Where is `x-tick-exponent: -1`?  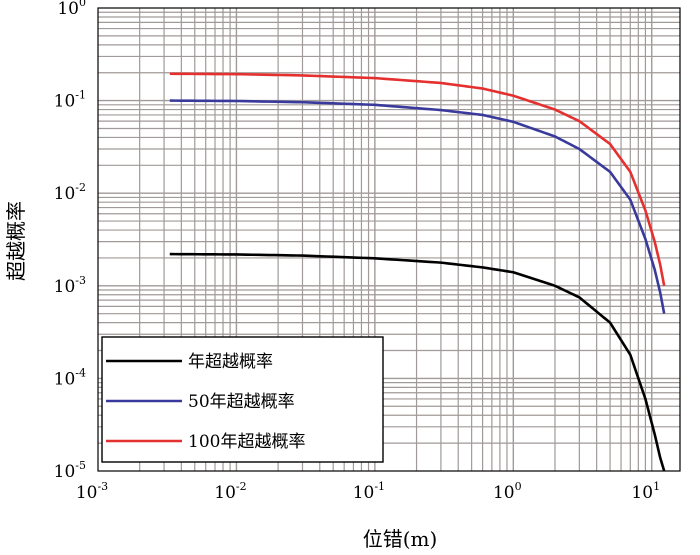
x-tick-exponent: -1 is located at coordinates (379, 486).